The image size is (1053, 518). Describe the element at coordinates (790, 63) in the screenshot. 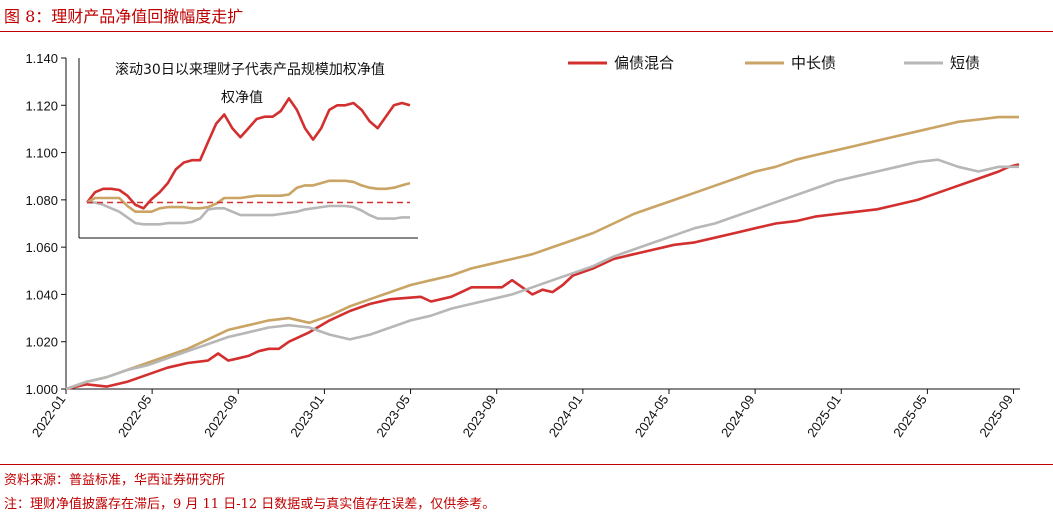

I see `legend-item-medium-long: 中长债` at that location.